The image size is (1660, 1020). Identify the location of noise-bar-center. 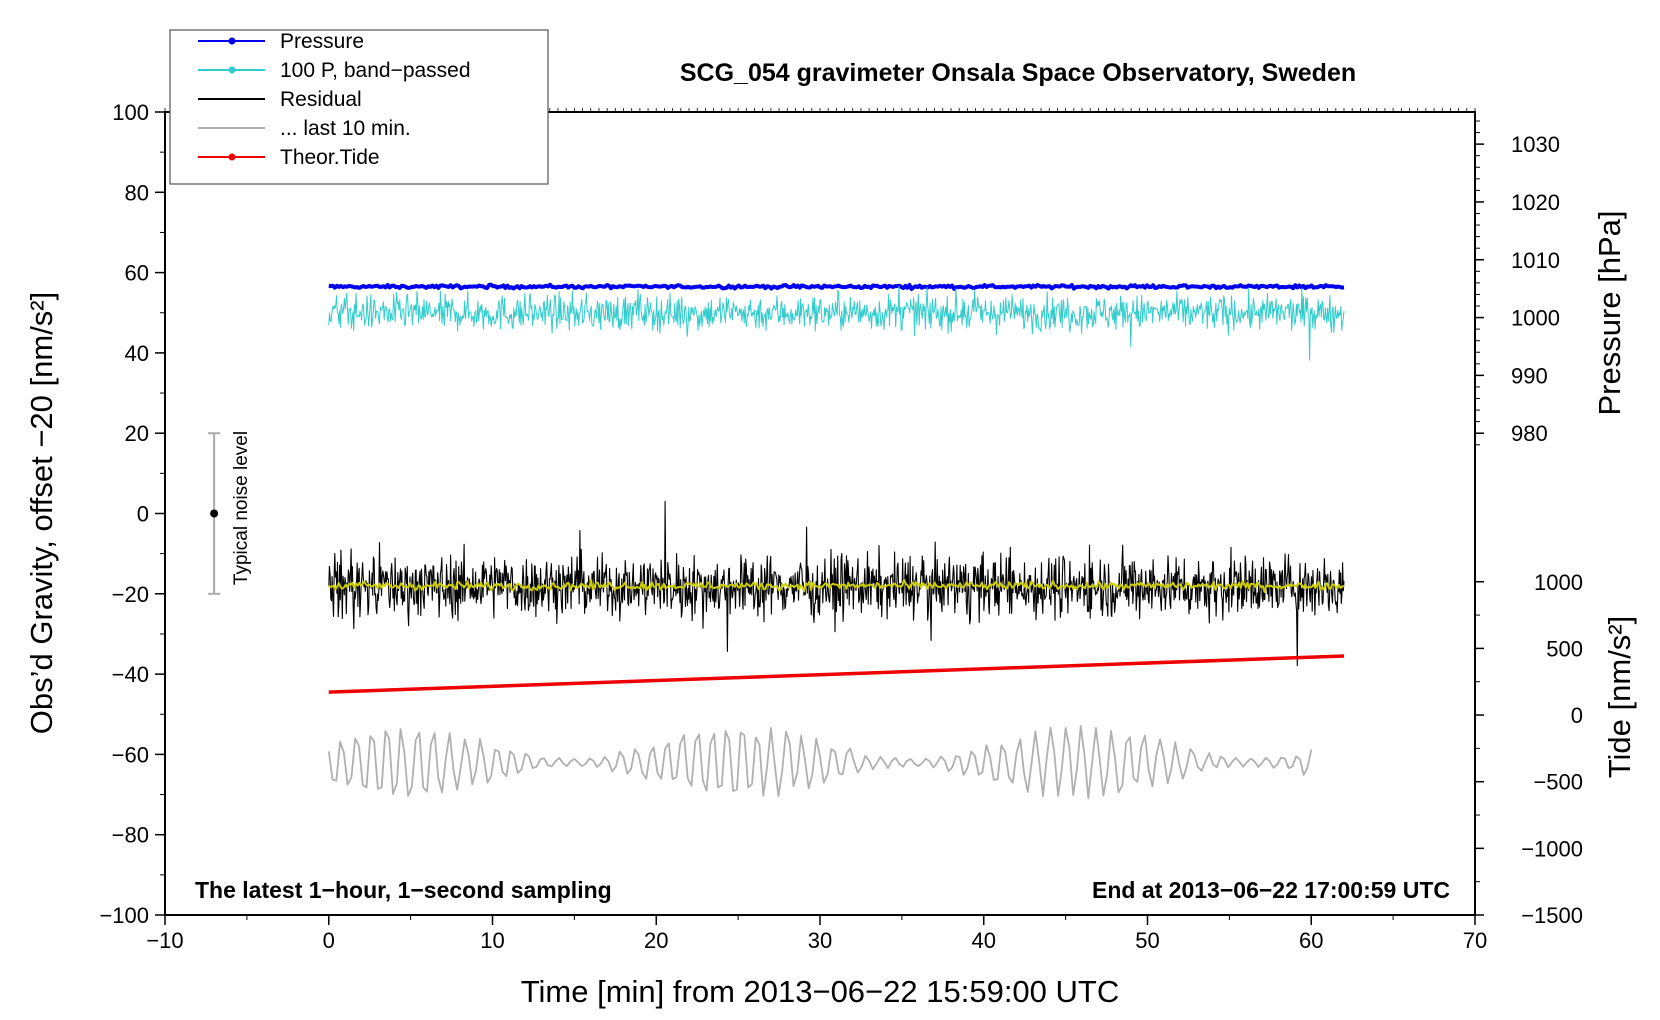
(214, 513).